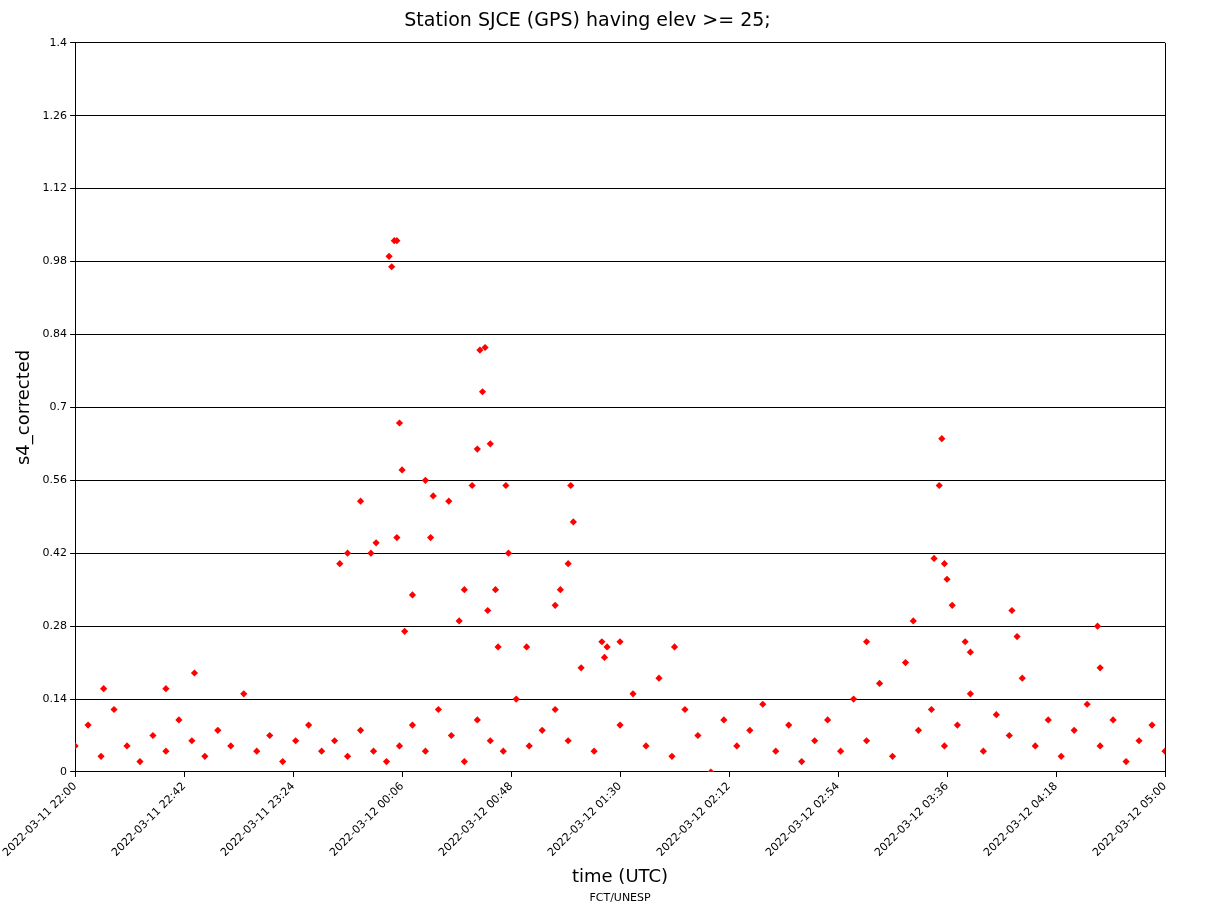  I want to click on y-tick-label: 0.42, so click(55, 553).